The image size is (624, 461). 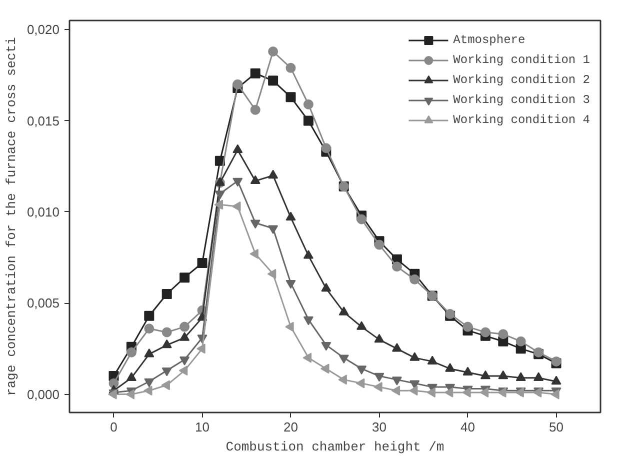 What do you see at coordinates (43, 212) in the screenshot?
I see `y-tick-label: 0,010` at bounding box center [43, 212].